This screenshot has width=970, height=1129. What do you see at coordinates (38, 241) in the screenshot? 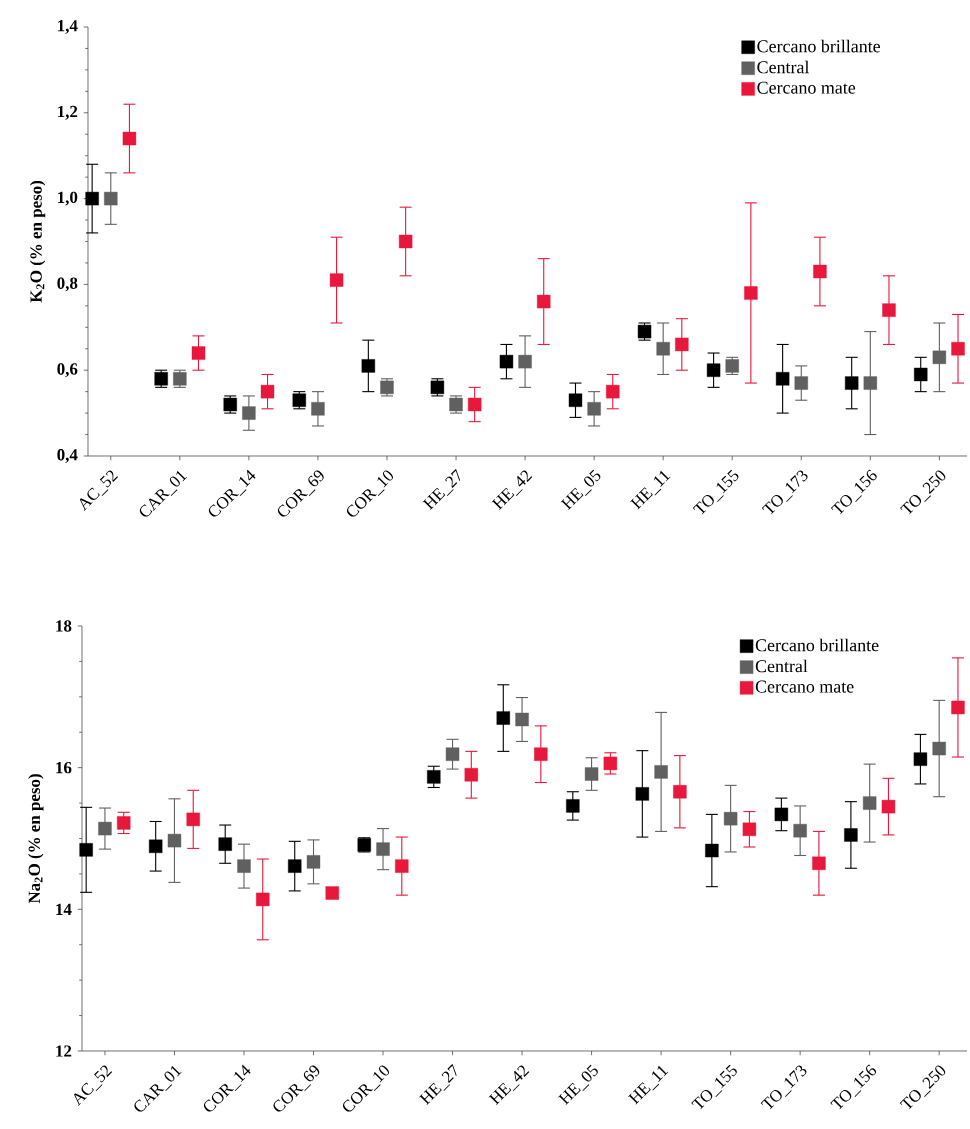
I see `y-axis-title: K$_{2}$O (% en peso)` at bounding box center [38, 241].